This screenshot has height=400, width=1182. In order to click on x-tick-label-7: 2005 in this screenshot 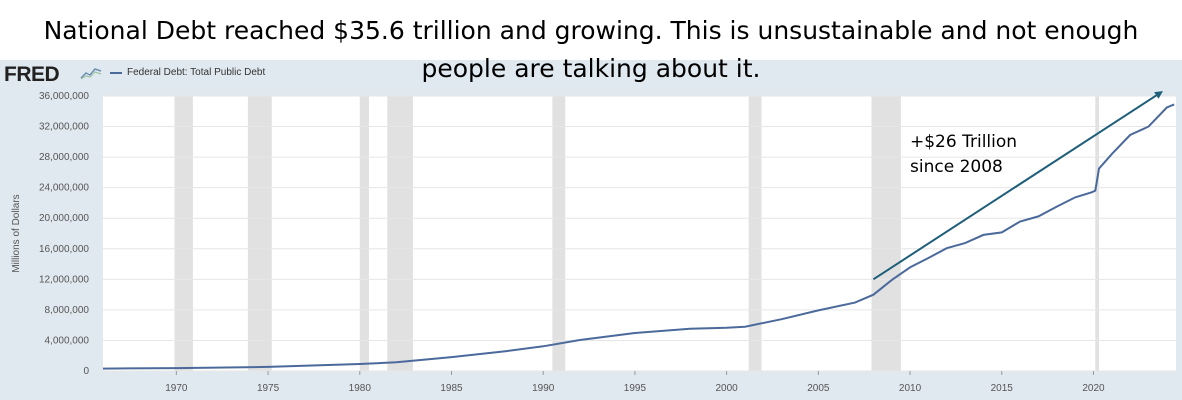, I will do `click(818, 388)`.